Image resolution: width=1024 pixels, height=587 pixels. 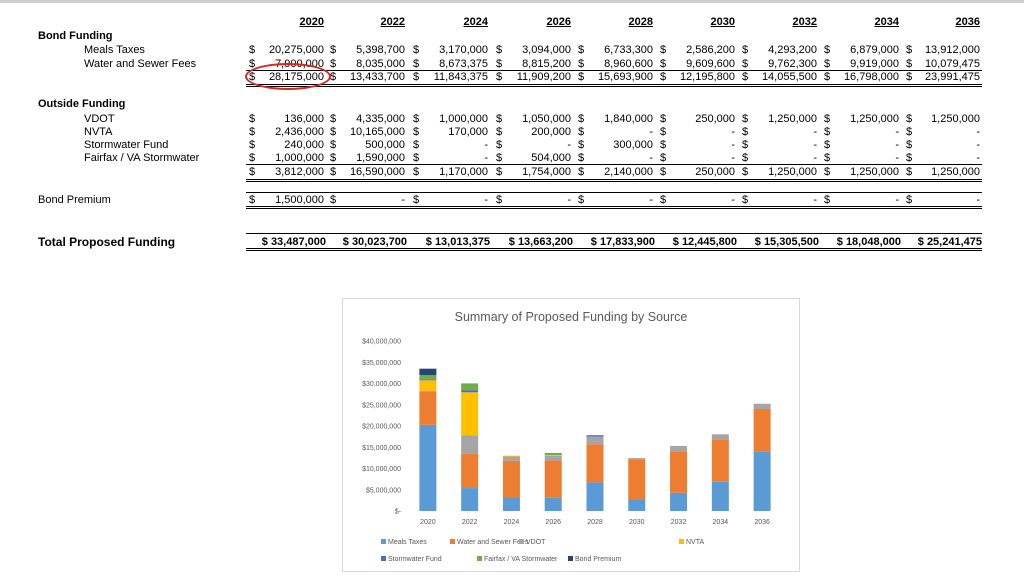 I want to click on outside-subtotal-2032: 1,250,000, so click(x=792, y=172).